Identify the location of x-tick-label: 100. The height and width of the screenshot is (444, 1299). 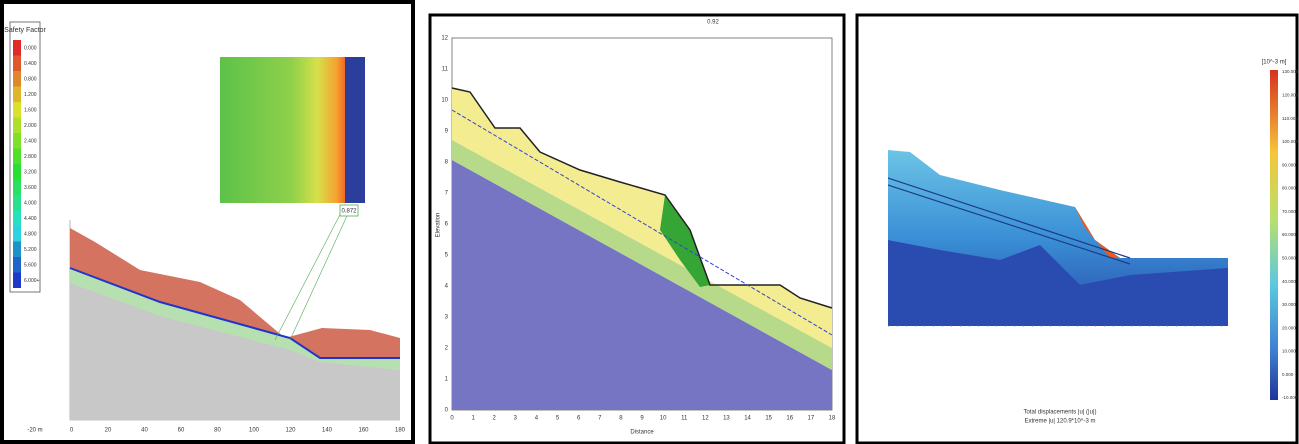
(254, 431).